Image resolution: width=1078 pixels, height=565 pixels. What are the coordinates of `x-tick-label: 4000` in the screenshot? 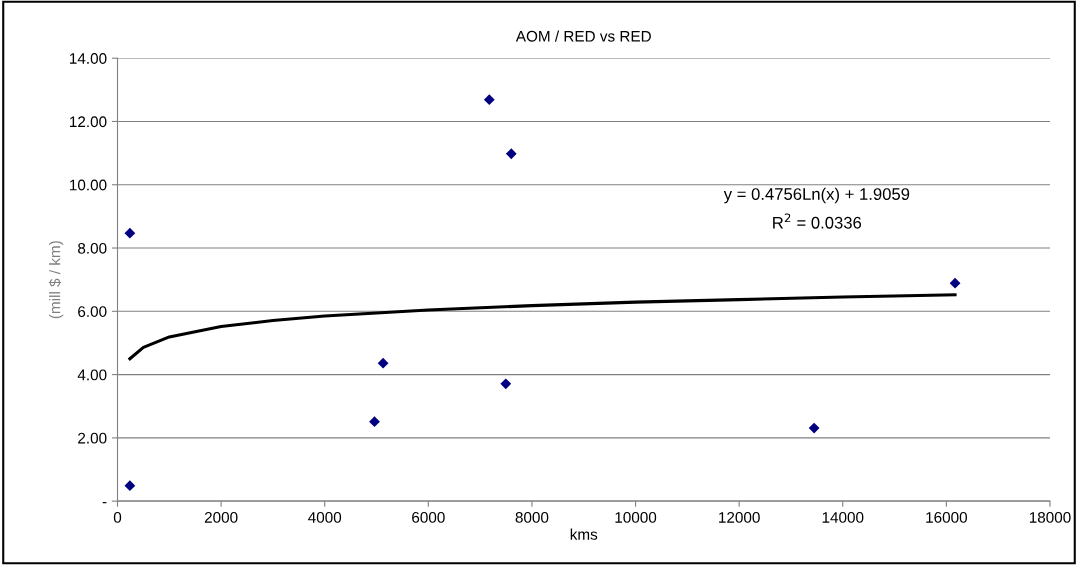 It's located at (325, 517).